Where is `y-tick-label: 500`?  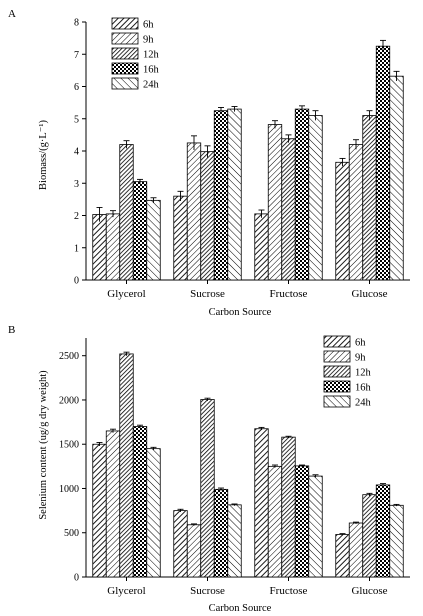
y-tick-label: 500 is located at coordinates (71, 533).